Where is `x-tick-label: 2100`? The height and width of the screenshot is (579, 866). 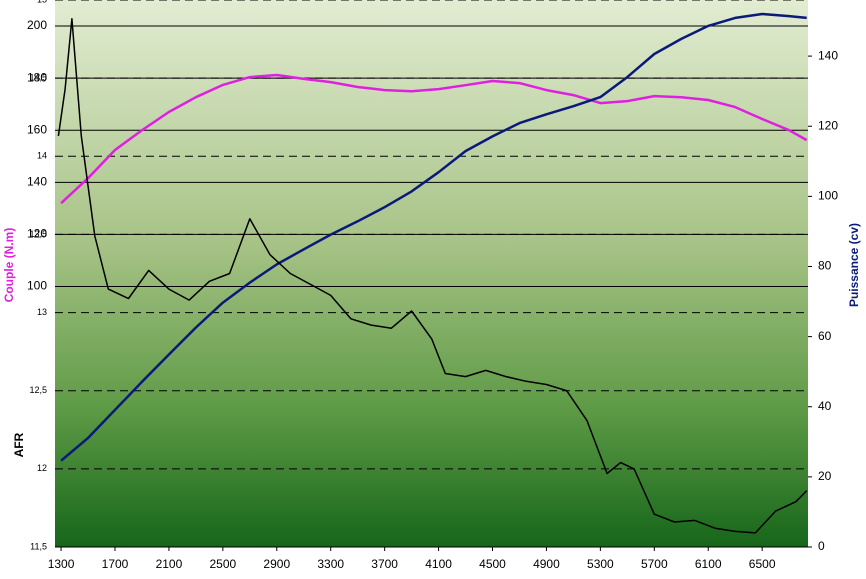 x-tick-label: 2100 is located at coordinates (169, 564).